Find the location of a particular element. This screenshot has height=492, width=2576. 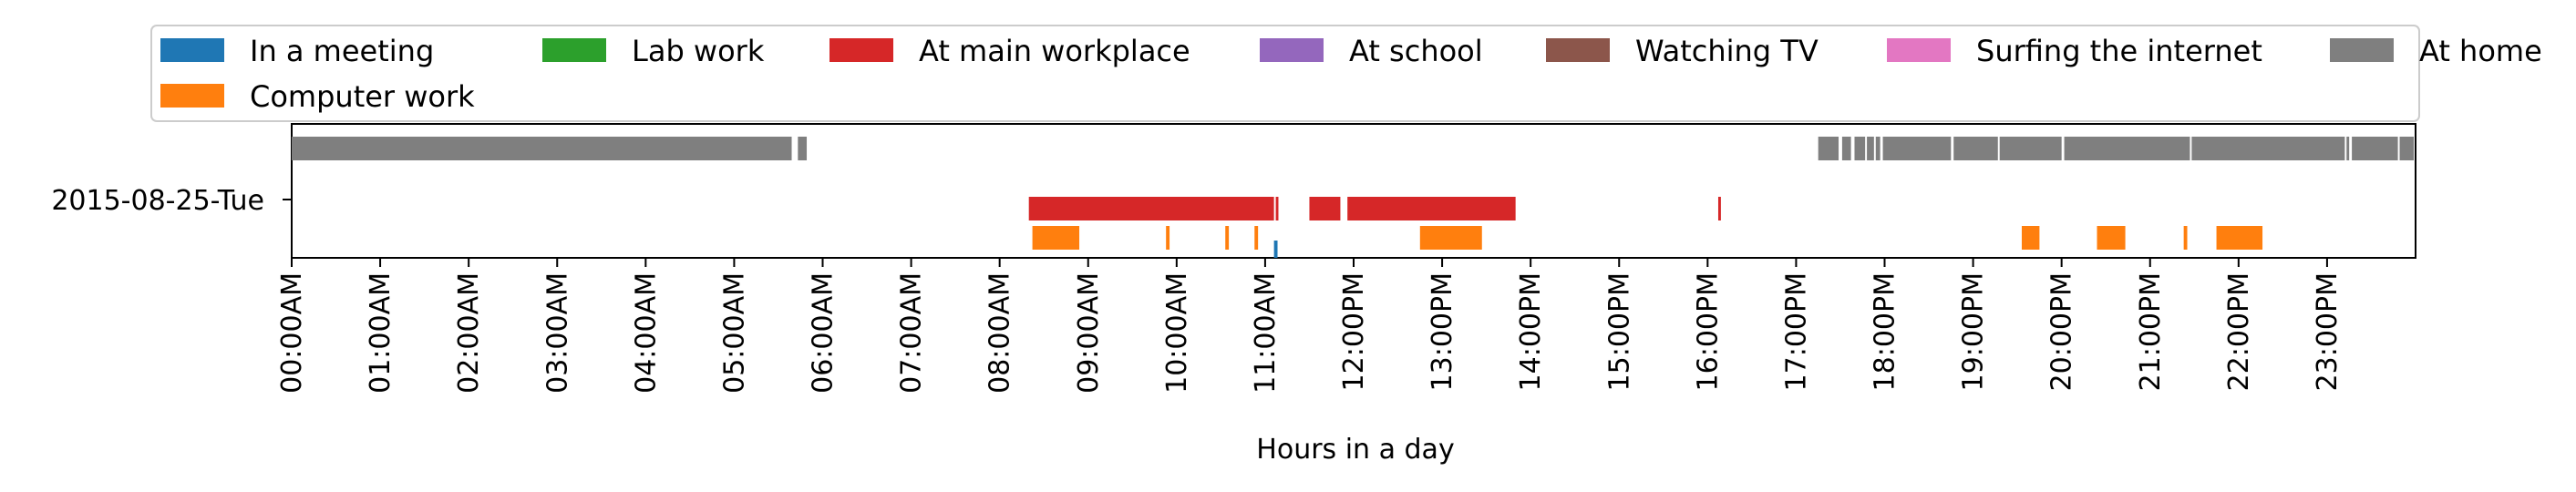

y-axis: 2015-08-25-Tue is located at coordinates (171, 201).